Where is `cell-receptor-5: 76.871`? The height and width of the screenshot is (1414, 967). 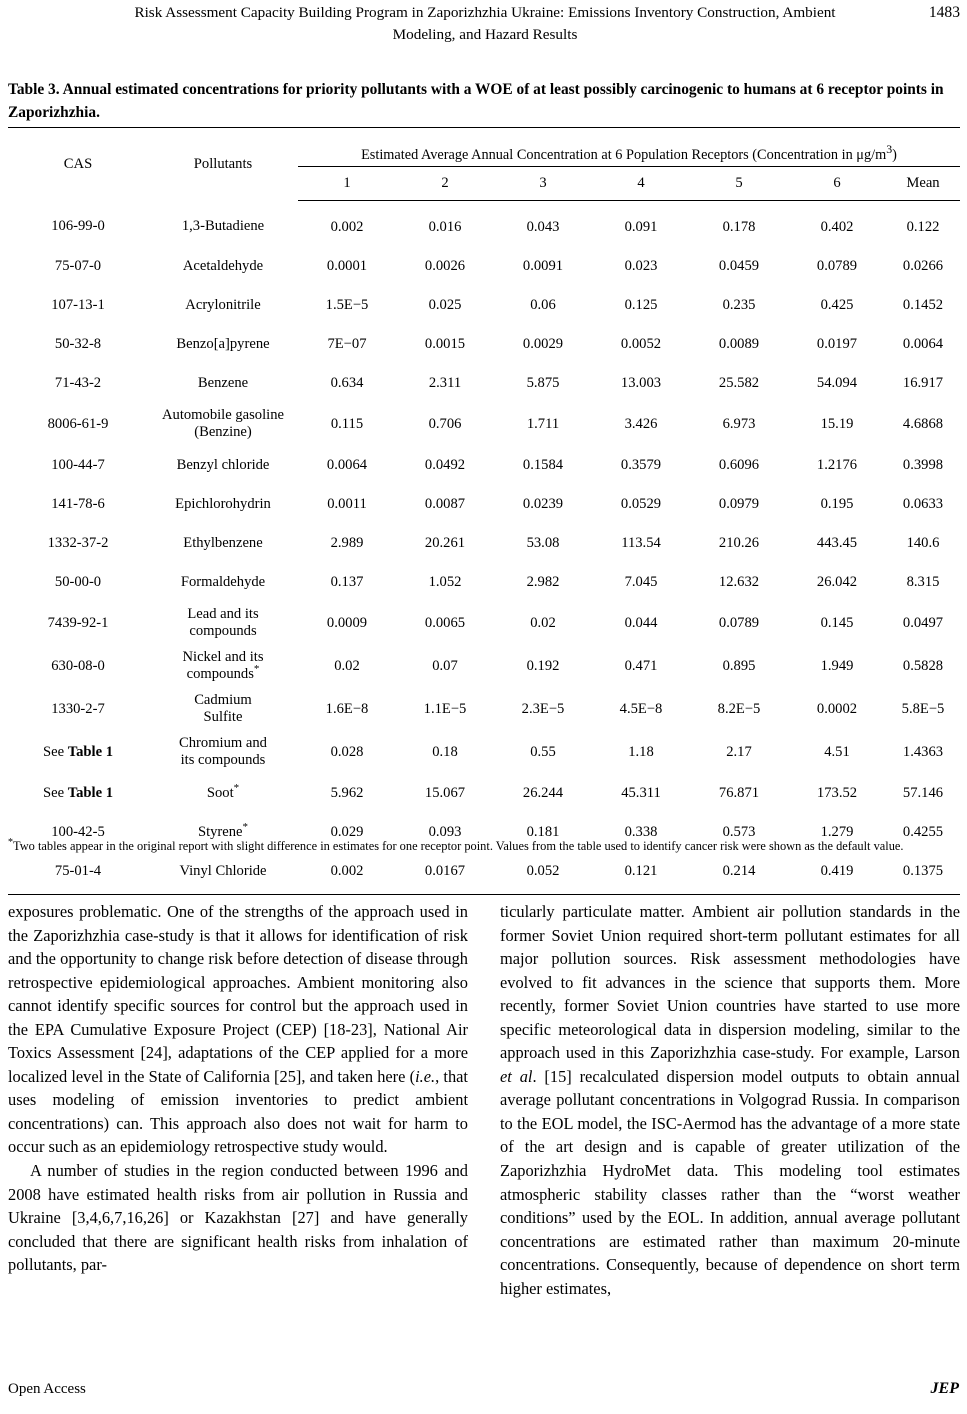
cell-receptor-5: 76.871 is located at coordinates (739, 792).